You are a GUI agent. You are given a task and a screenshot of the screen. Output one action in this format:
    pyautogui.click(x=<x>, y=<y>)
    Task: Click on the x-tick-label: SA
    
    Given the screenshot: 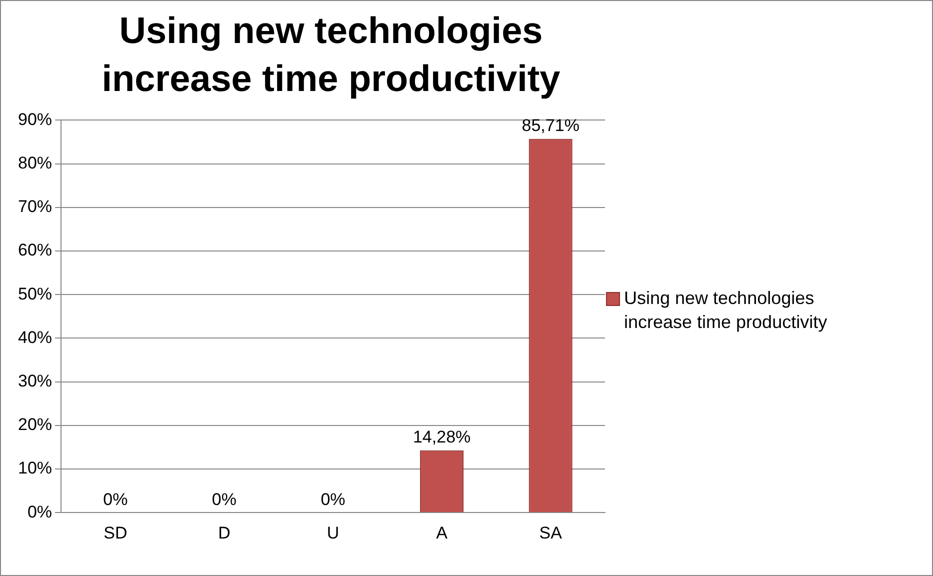 What is the action you would take?
    pyautogui.click(x=551, y=532)
    